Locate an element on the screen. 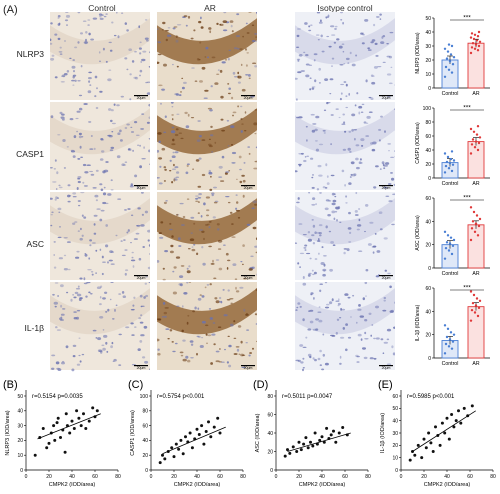 This screenshot has width=500, height=494. correlation-annotation: r=0.5754 p<0.001 is located at coordinates (181, 397).